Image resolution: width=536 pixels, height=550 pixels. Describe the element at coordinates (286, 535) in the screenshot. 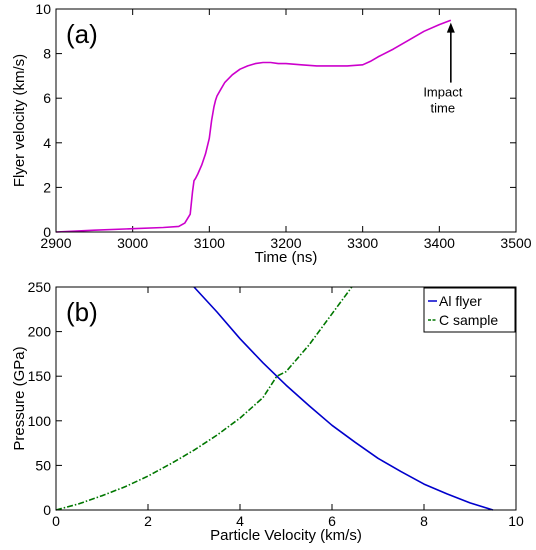

I see `panel-b-x-axis-title: Particle Velocity (km/s)` at that location.